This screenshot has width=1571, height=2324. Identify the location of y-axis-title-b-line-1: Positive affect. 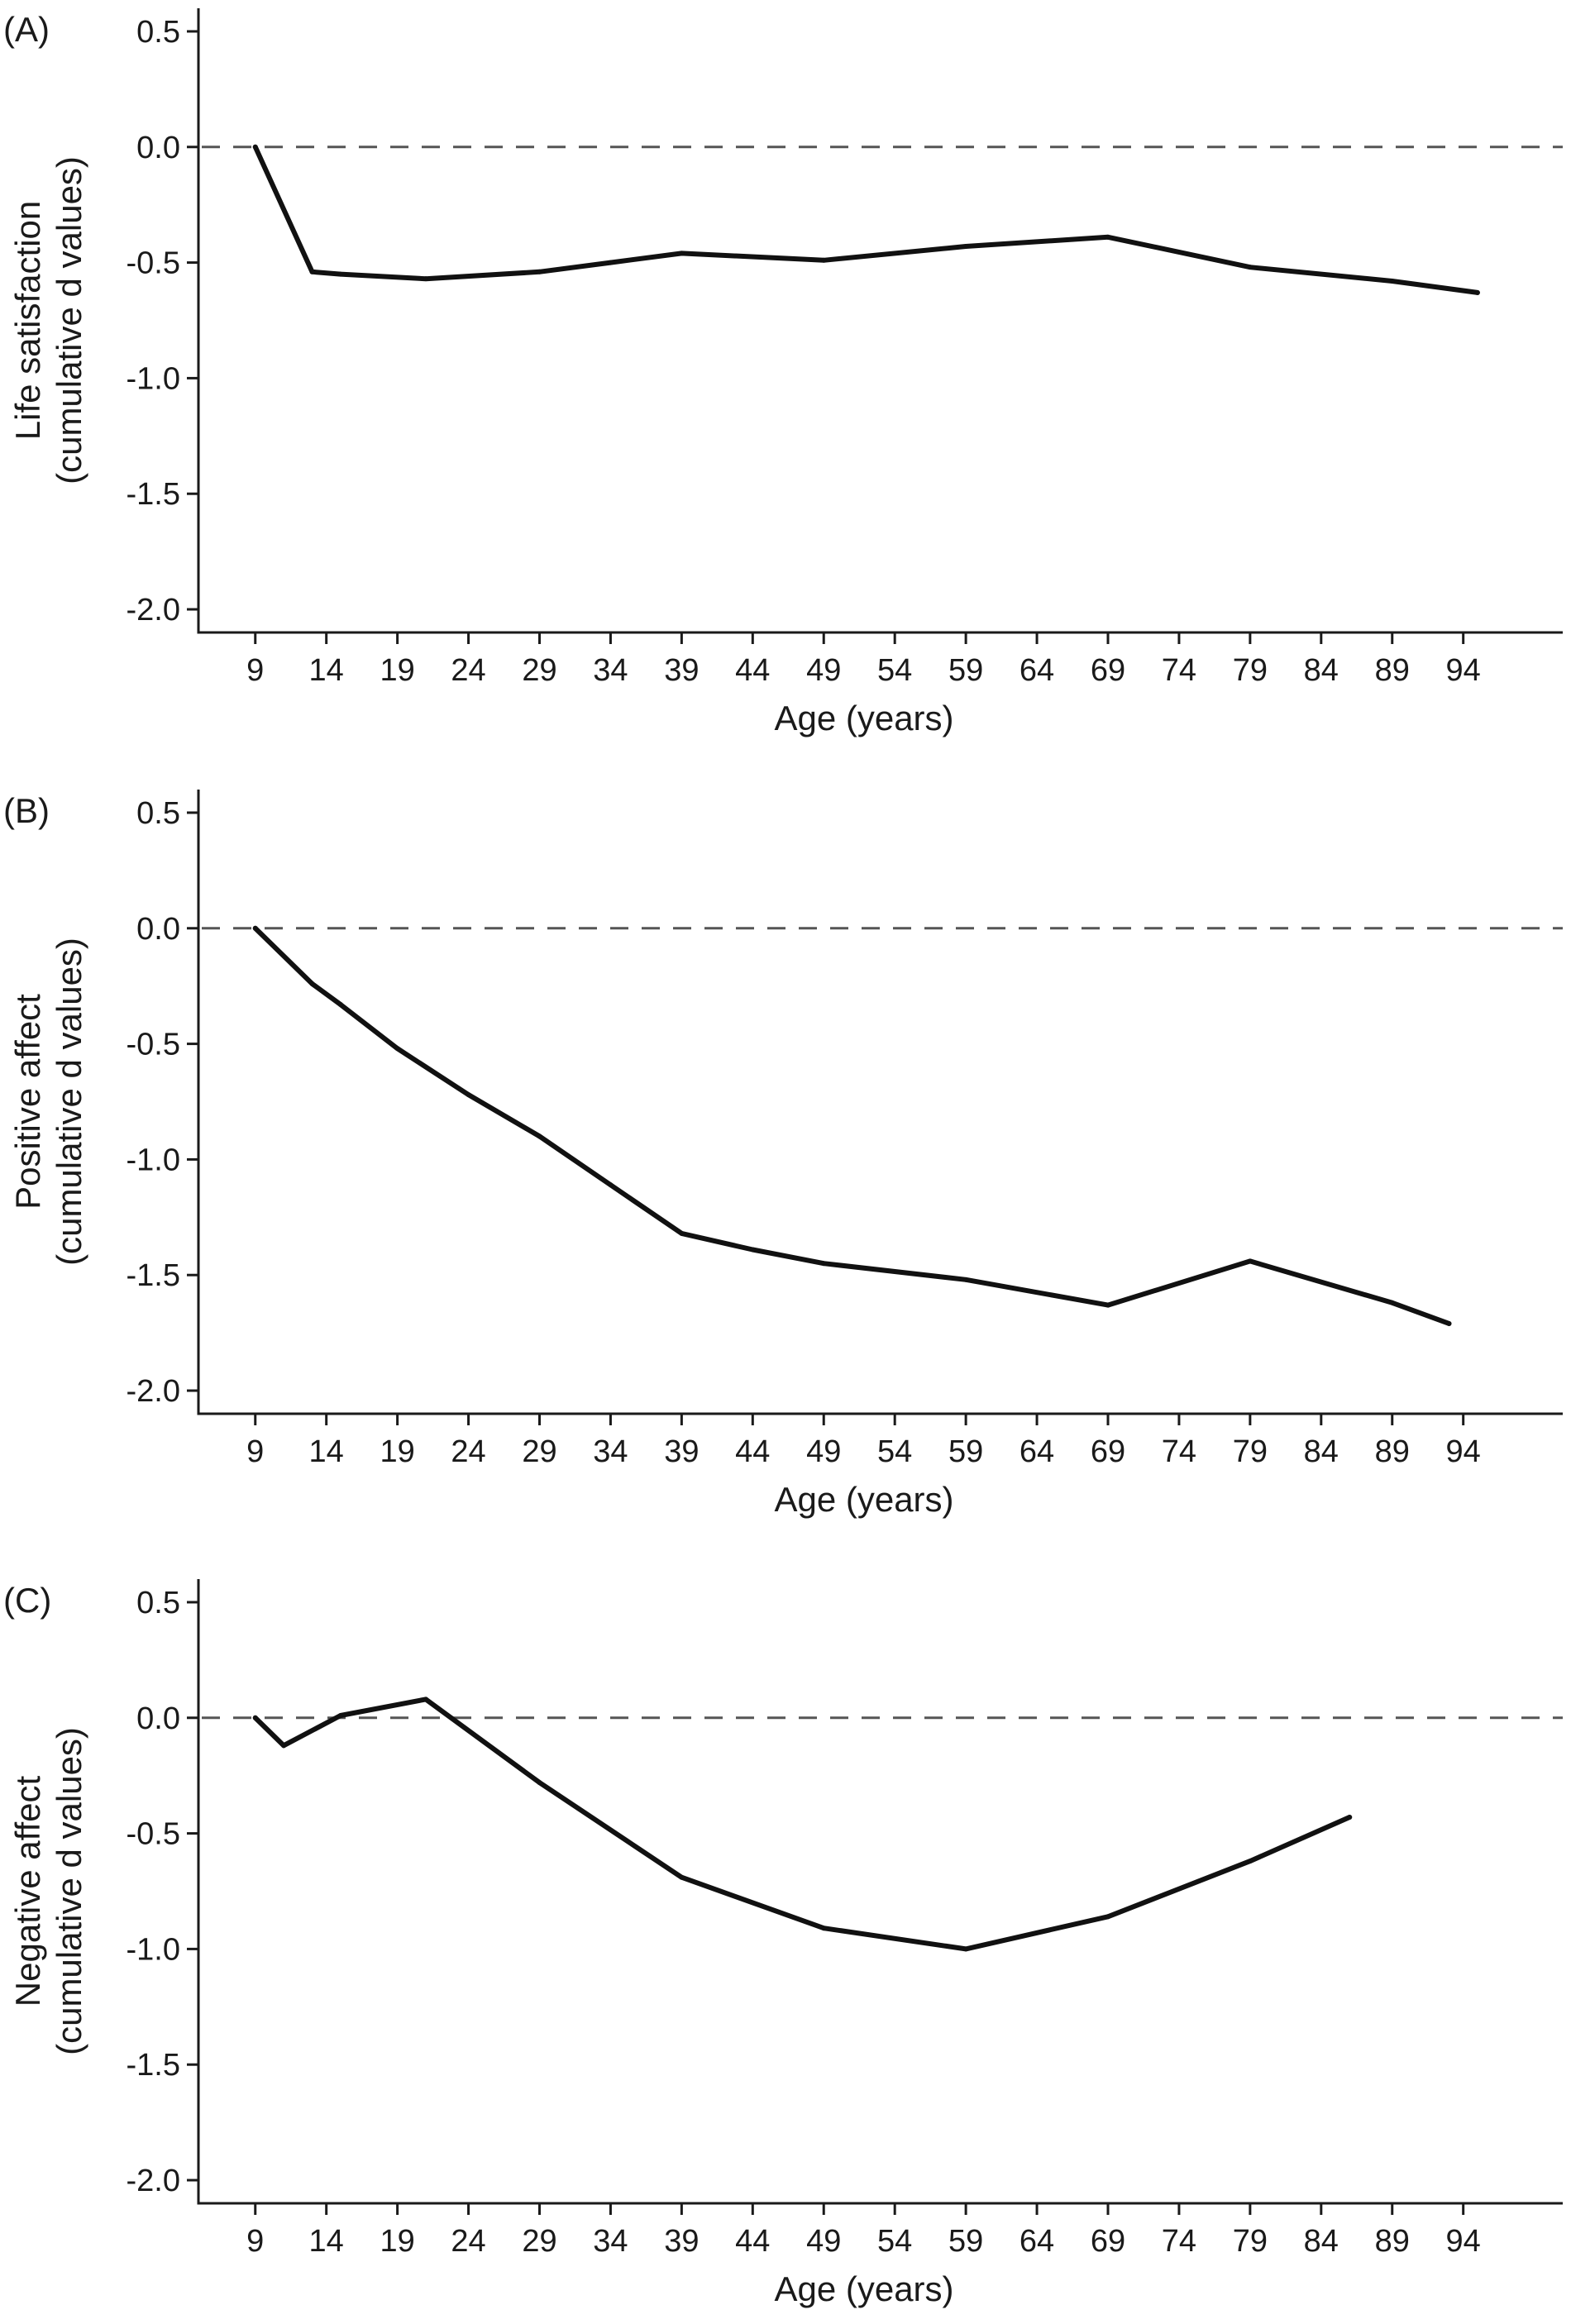
(27, 1102).